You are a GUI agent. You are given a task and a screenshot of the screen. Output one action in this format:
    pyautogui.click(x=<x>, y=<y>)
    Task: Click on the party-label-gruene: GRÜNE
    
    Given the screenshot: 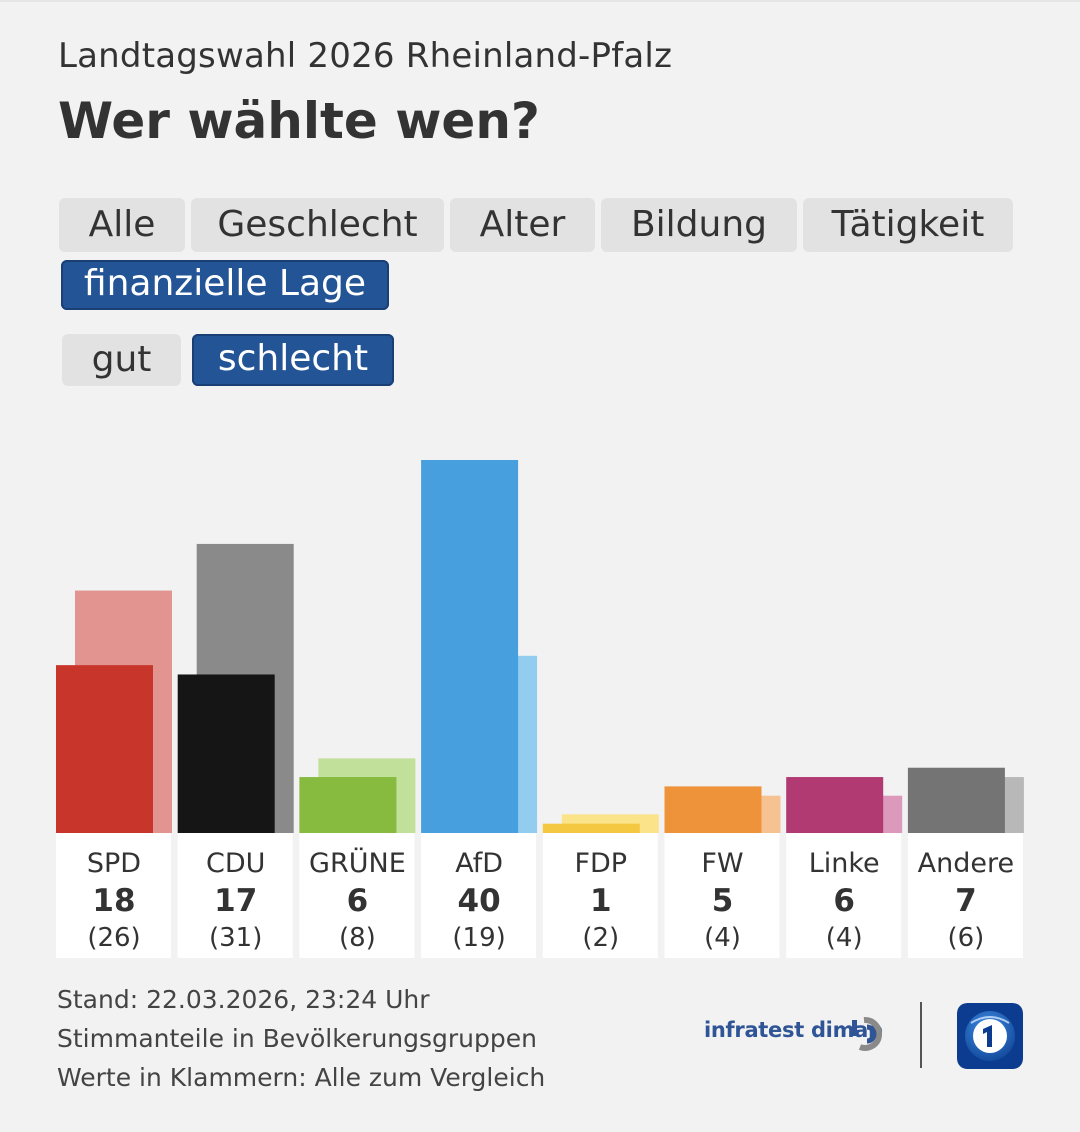 What is the action you would take?
    pyautogui.click(x=357, y=863)
    